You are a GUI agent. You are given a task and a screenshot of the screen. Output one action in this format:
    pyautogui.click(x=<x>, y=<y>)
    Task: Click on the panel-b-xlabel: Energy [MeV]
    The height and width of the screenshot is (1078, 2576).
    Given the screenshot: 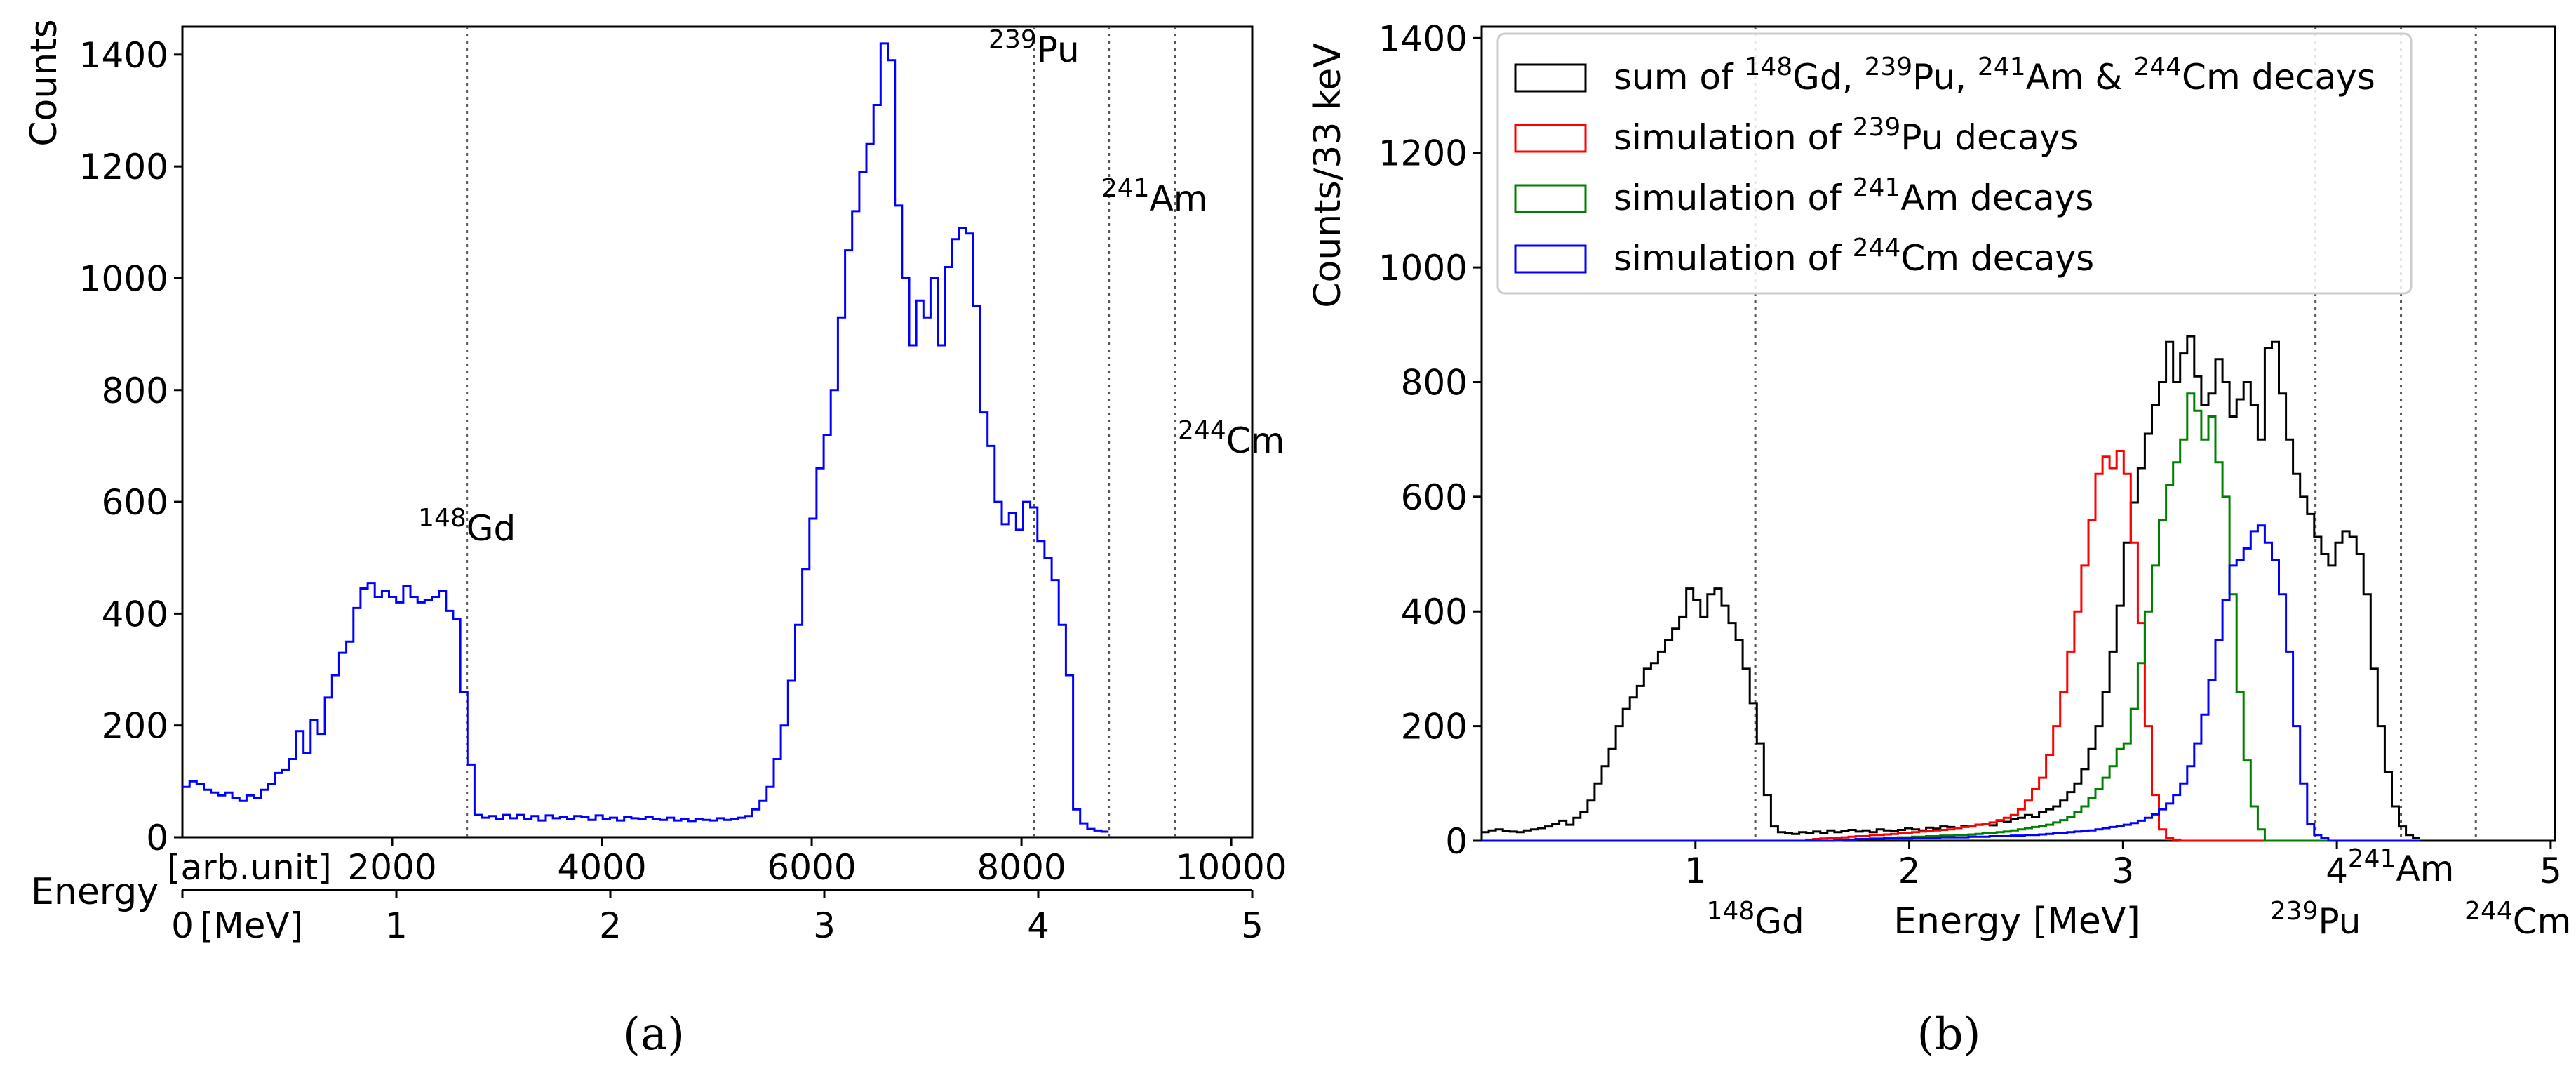 What is the action you would take?
    pyautogui.click(x=2016, y=921)
    